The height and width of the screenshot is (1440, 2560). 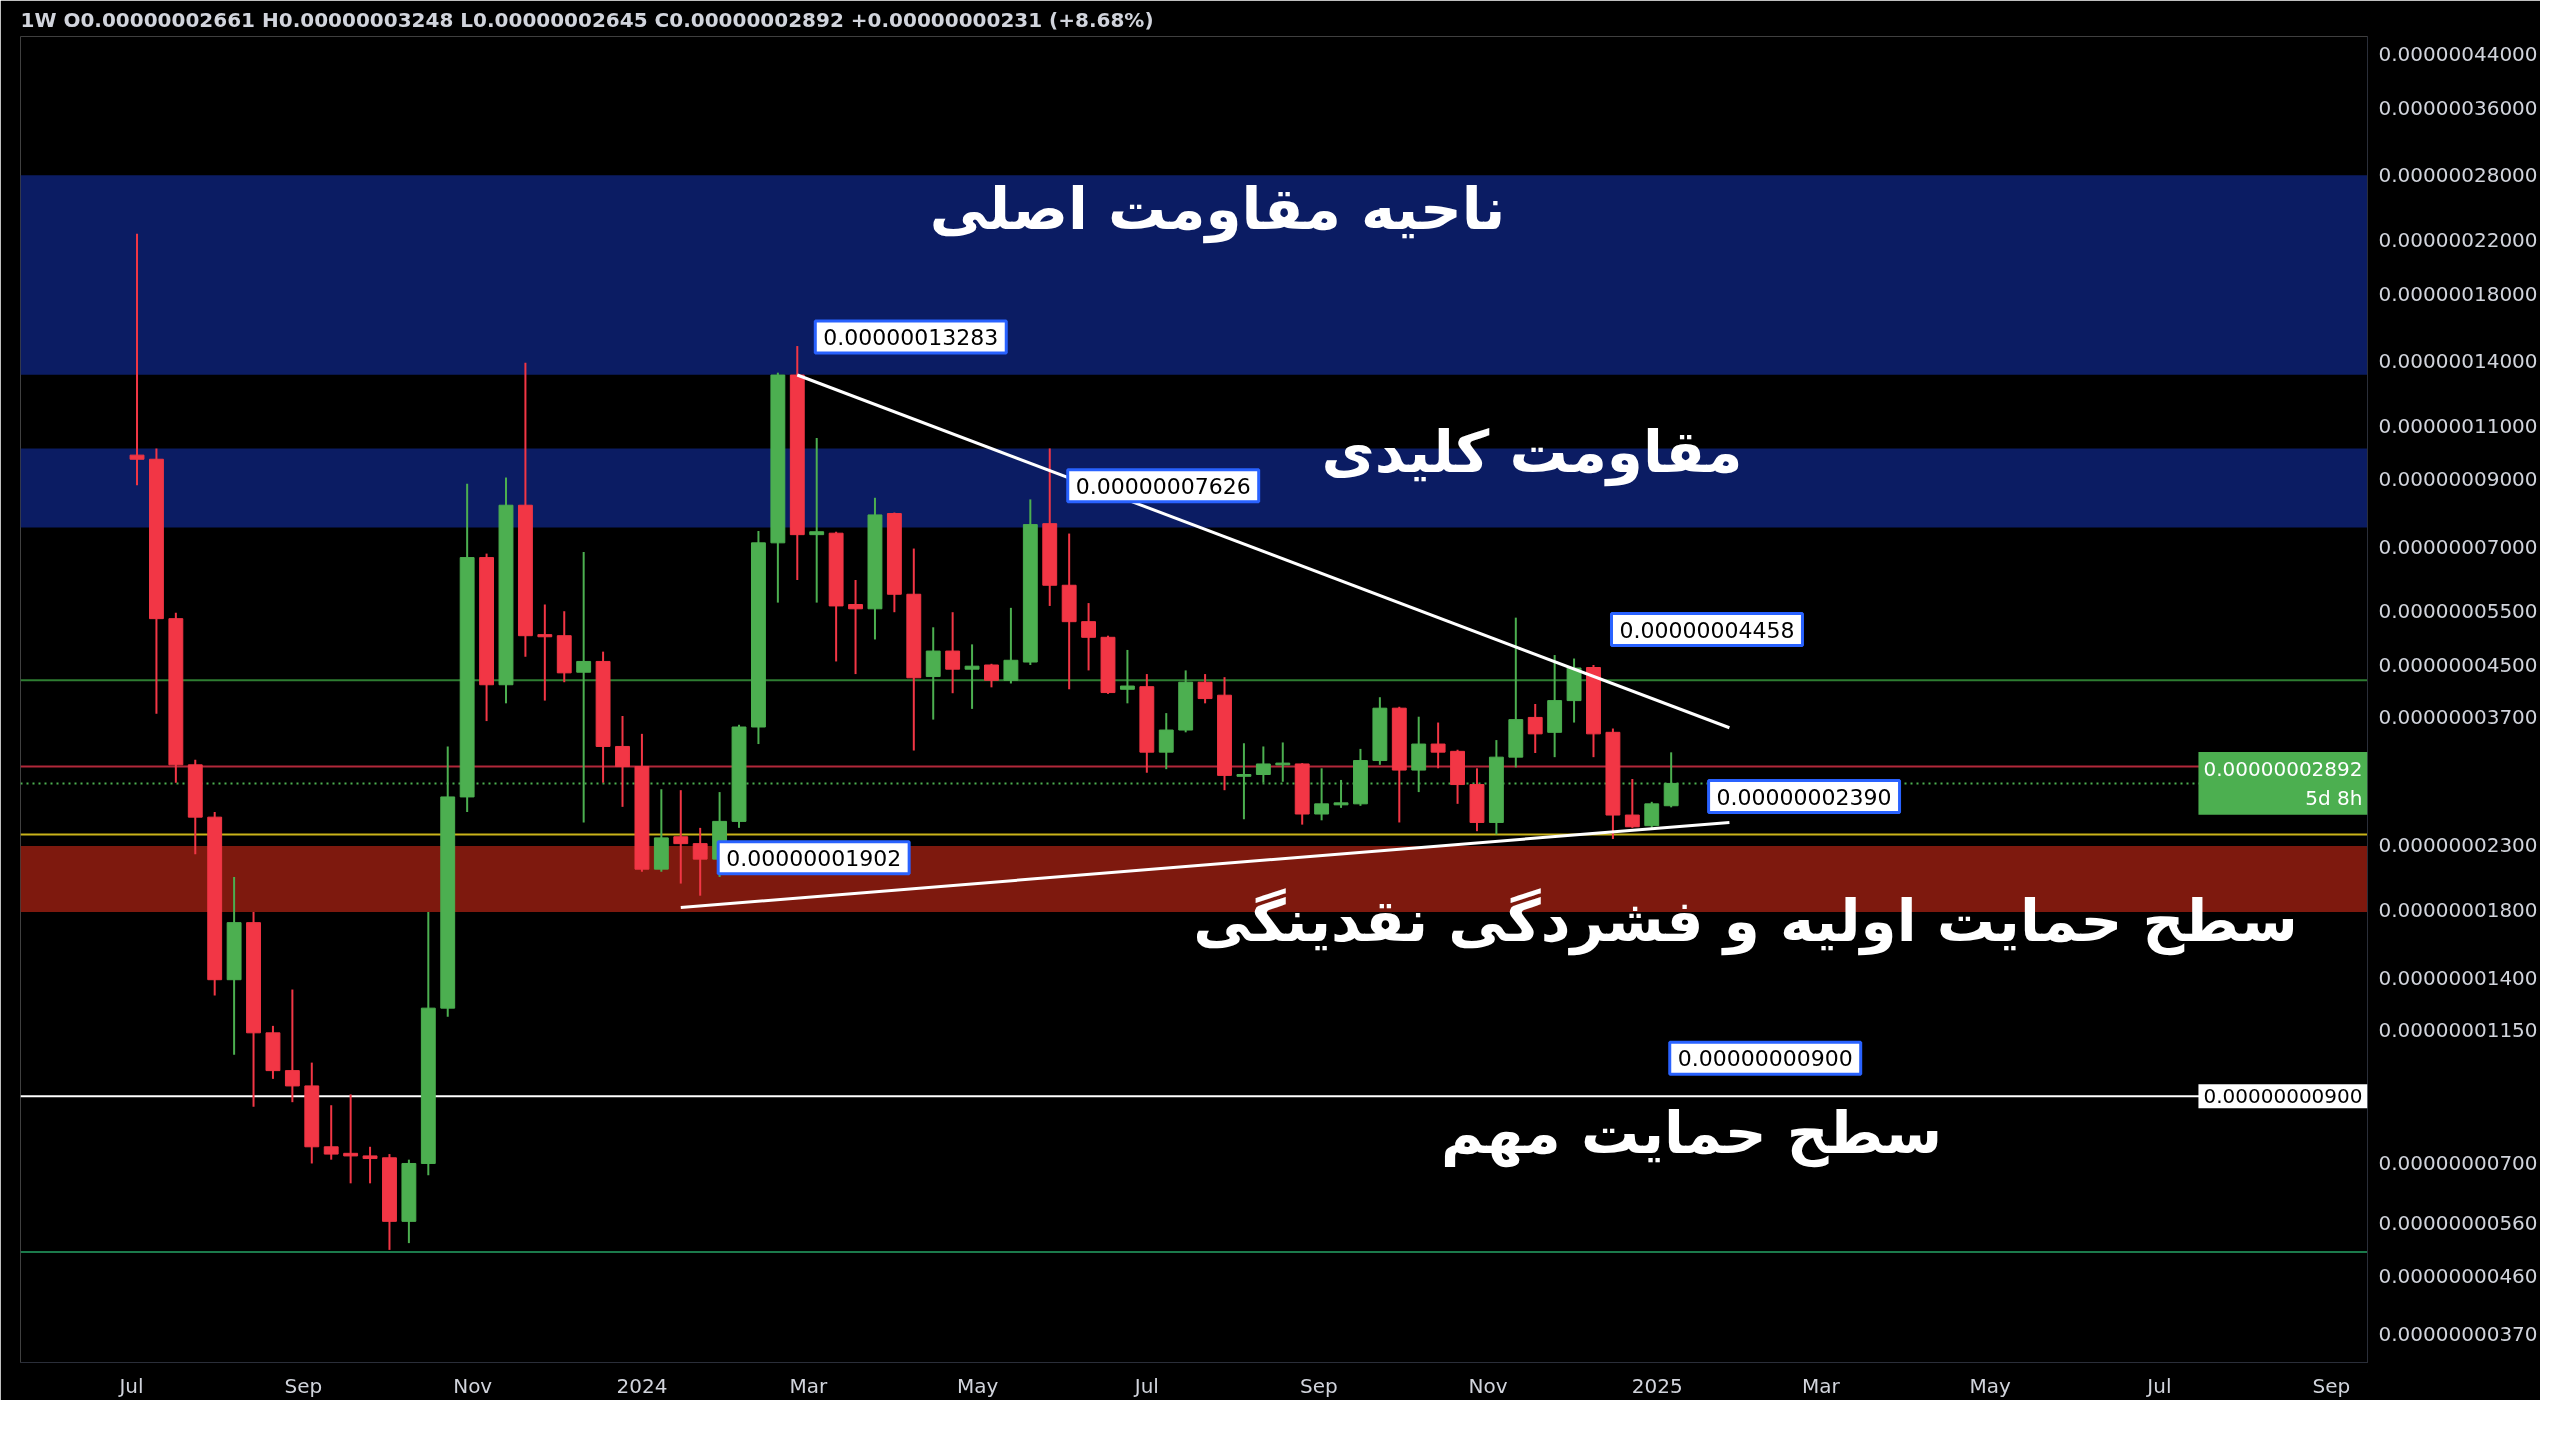 I want to click on y-tick-label: 0.00000001800, so click(x=2458, y=910).